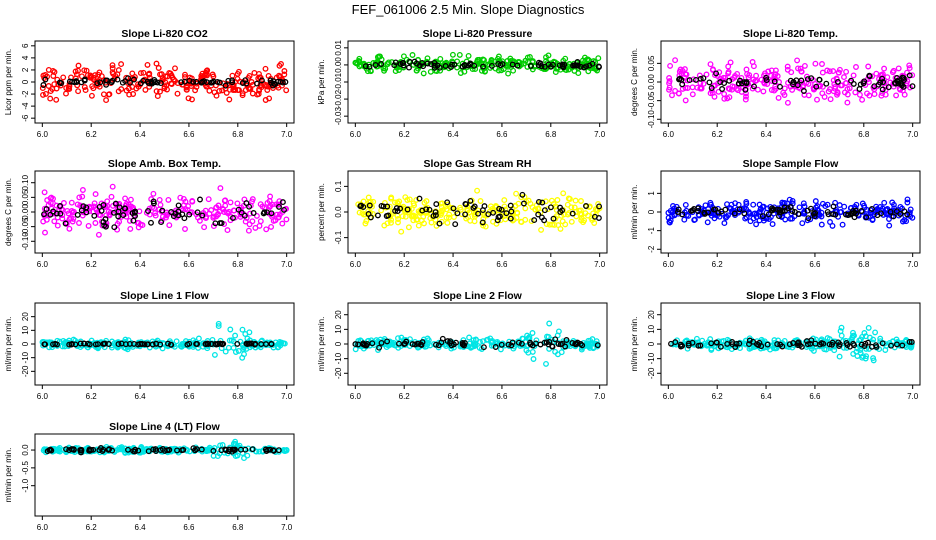 The height and width of the screenshot is (540, 936). Describe the element at coordinates (25, 343) in the screenshot. I see `y-tick-label: 0` at that location.